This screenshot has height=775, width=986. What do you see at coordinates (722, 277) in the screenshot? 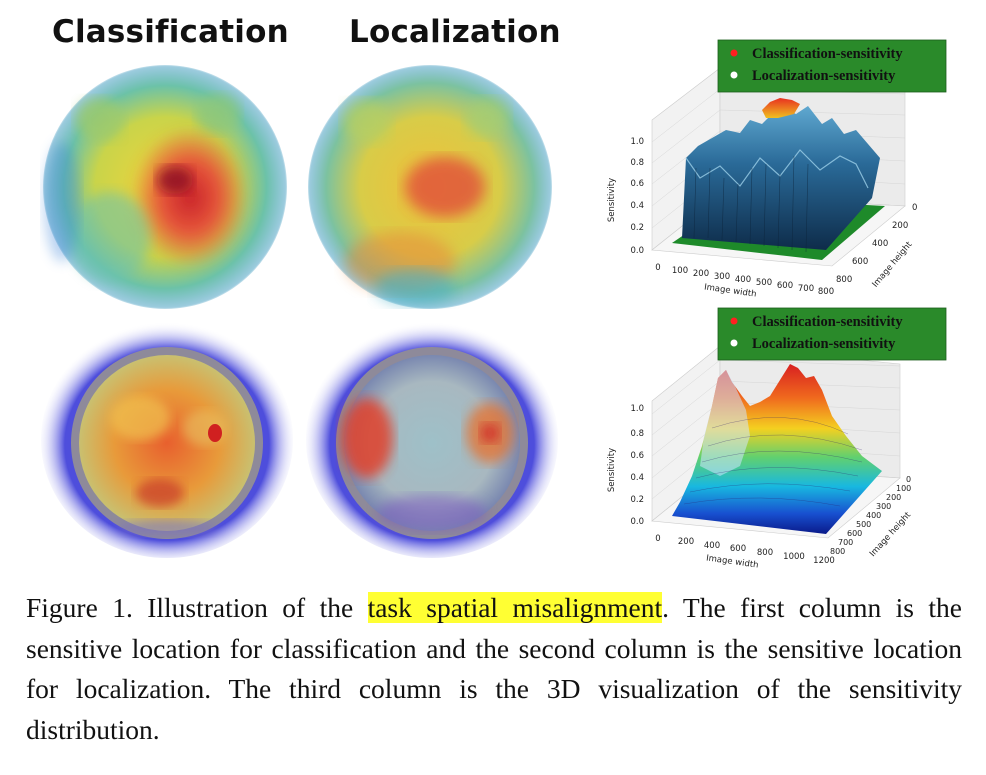
I see `x-tick: 300` at bounding box center [722, 277].